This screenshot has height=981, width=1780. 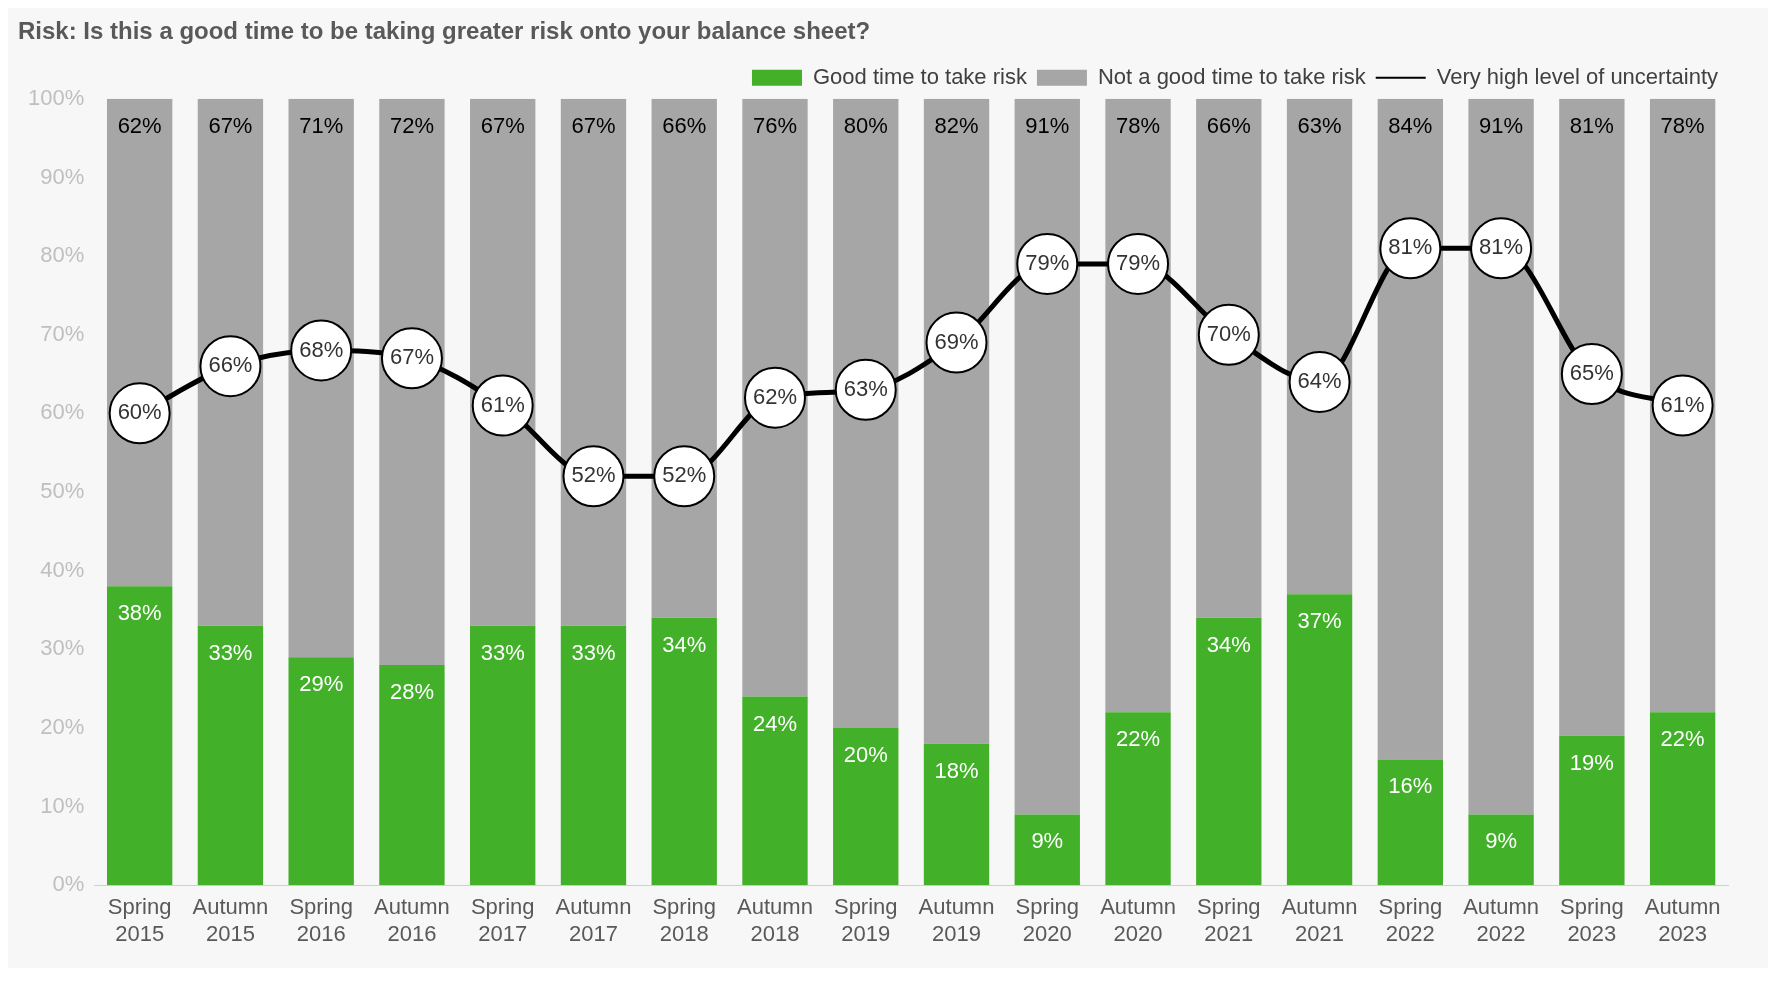 I want to click on y-tick-label: 50%, so click(x=62, y=491).